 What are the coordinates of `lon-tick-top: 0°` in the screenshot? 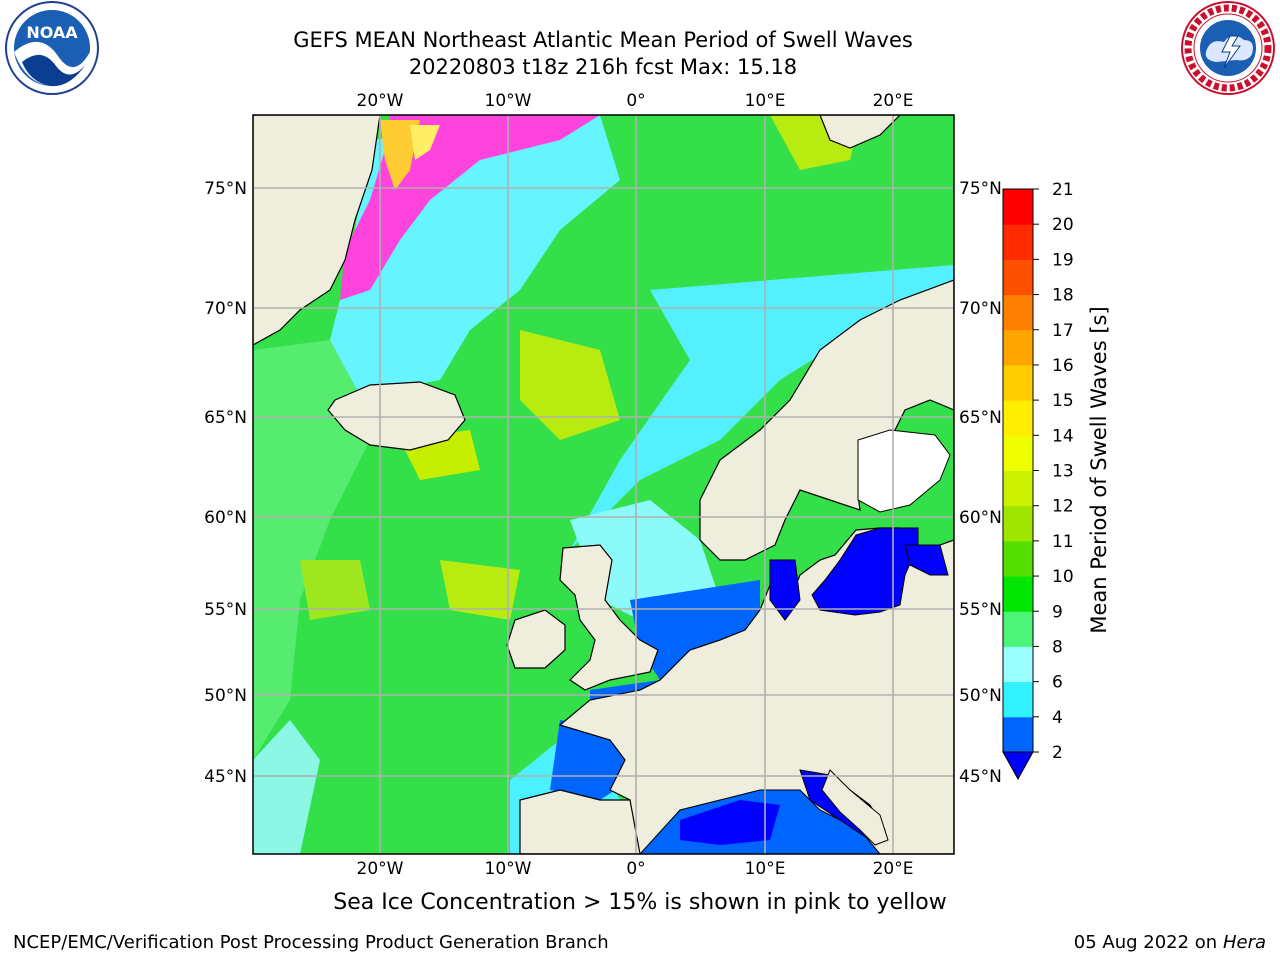 It's located at (635, 101).